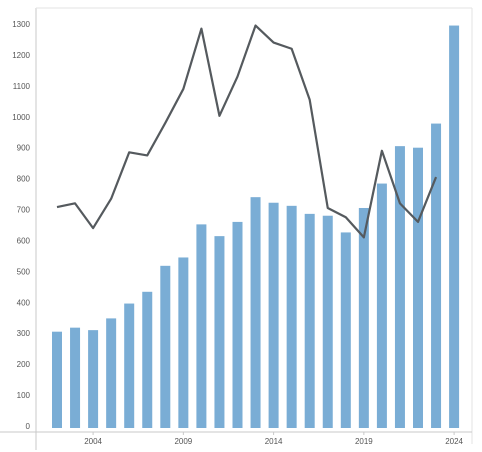  What do you see at coordinates (24, 240) in the screenshot?
I see `y-tick-label: 600` at bounding box center [24, 240].